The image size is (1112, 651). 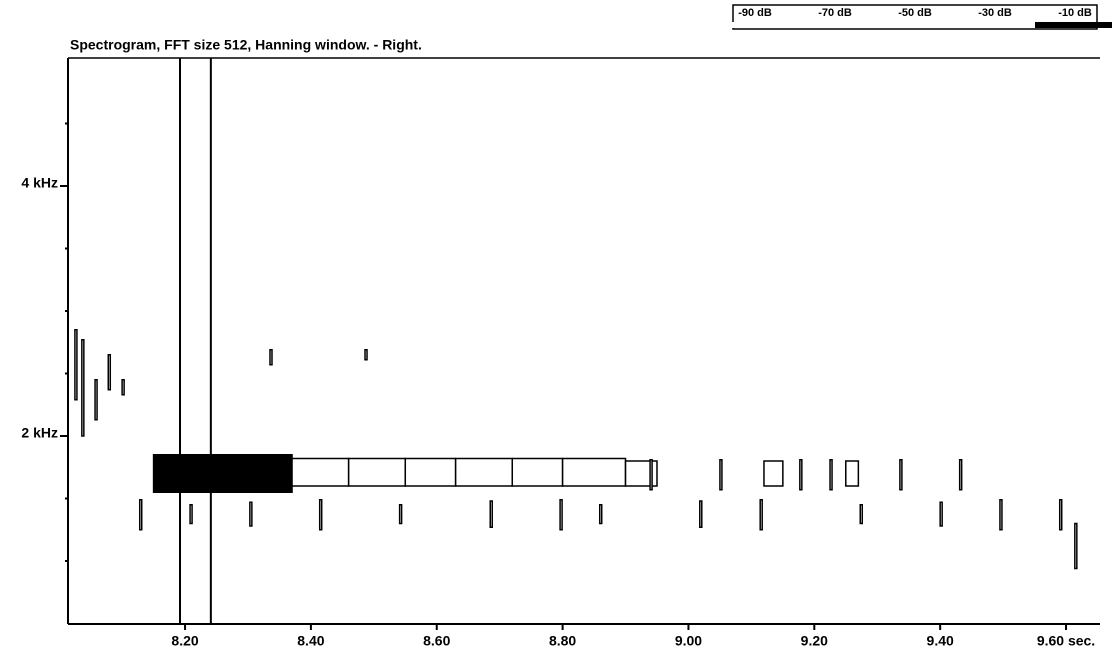 What do you see at coordinates (562, 641) in the screenshot?
I see `x-tick-label: 8.80` at bounding box center [562, 641].